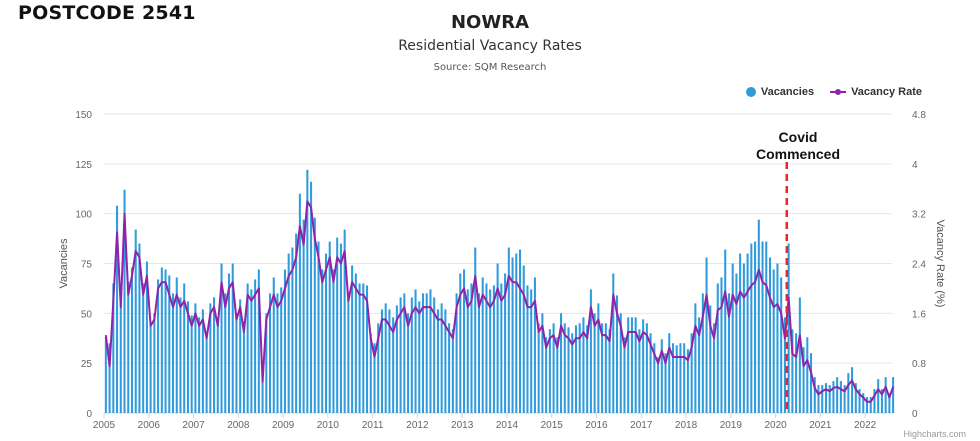 This screenshot has height=441, width=980. Describe the element at coordinates (87, 314) in the screenshot. I see `y-tick-label: 50` at that location.